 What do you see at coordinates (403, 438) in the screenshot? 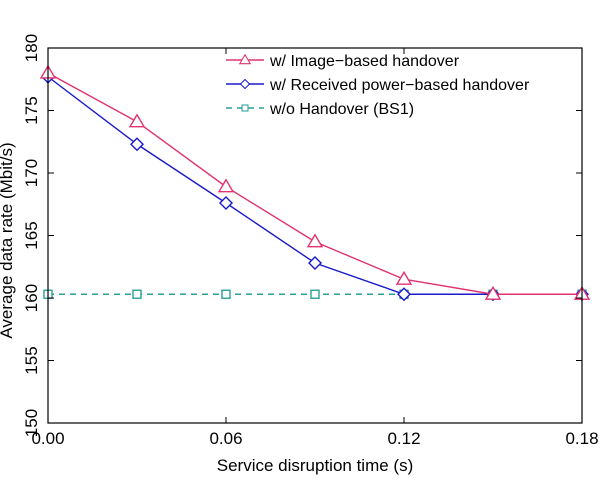
I see `x-tick-label: 0.12` at bounding box center [403, 438].